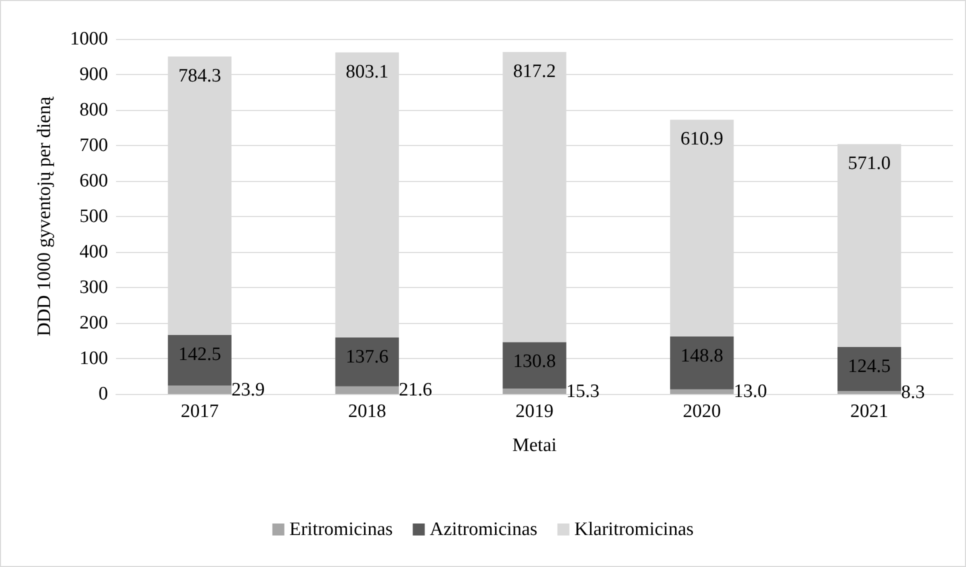 The image size is (966, 567). I want to click on y-tick-label: 1000, so click(89, 39).